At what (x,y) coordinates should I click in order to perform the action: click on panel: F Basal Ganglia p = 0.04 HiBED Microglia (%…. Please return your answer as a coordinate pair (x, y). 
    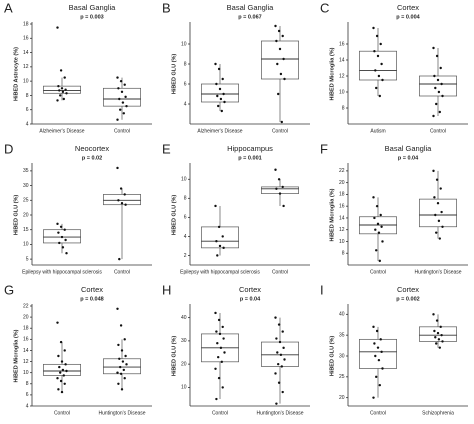
    Looking at the image, I should click on (394, 208).